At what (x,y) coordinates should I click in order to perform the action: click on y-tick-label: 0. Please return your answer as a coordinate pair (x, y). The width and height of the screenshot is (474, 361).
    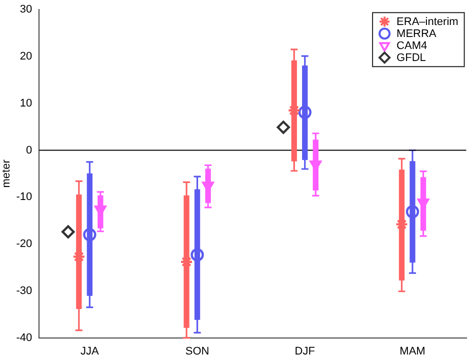
    Looking at the image, I should click on (29, 150).